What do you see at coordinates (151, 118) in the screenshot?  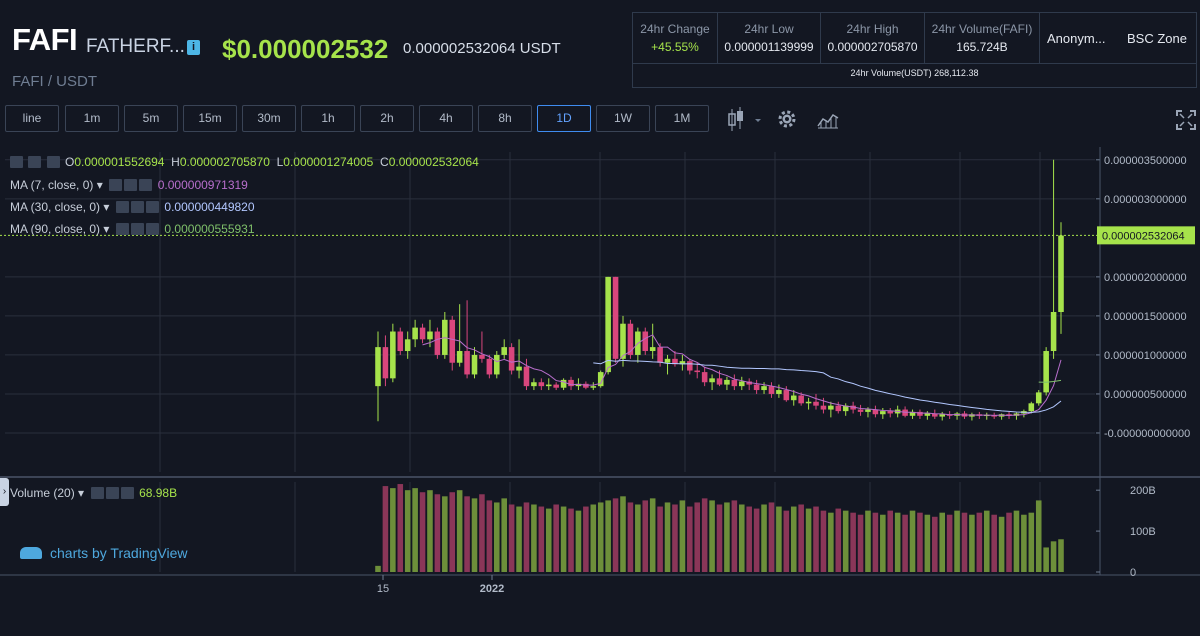 I see `timeframe-5m: 5m` at bounding box center [151, 118].